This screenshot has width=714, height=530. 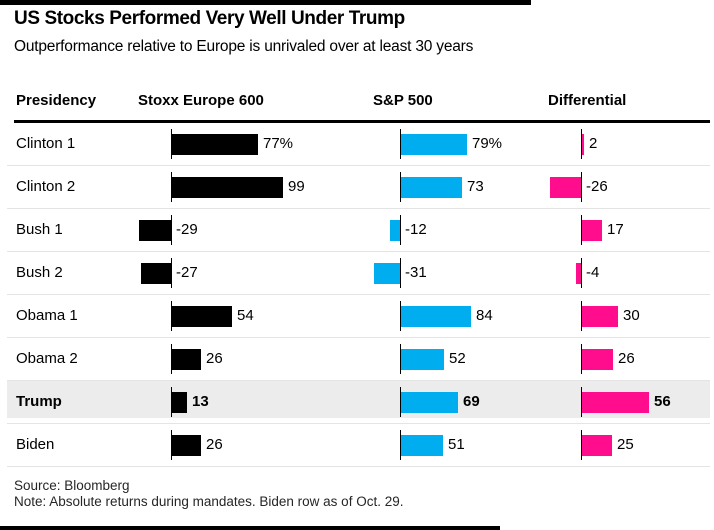 What do you see at coordinates (278, 143) in the screenshot?
I see `bar-value-label: 77%` at bounding box center [278, 143].